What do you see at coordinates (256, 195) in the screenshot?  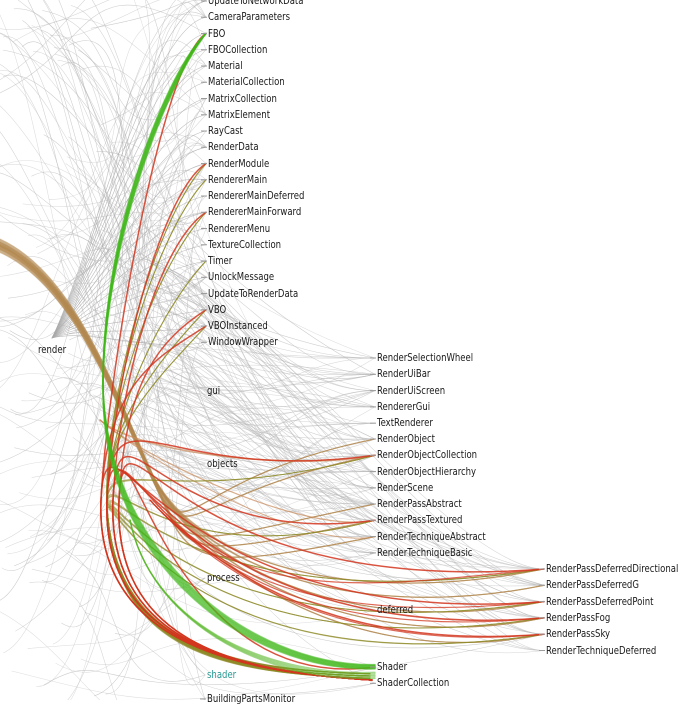 I see `node-renderer-main-deferred: RendererMainDeferred` at bounding box center [256, 195].